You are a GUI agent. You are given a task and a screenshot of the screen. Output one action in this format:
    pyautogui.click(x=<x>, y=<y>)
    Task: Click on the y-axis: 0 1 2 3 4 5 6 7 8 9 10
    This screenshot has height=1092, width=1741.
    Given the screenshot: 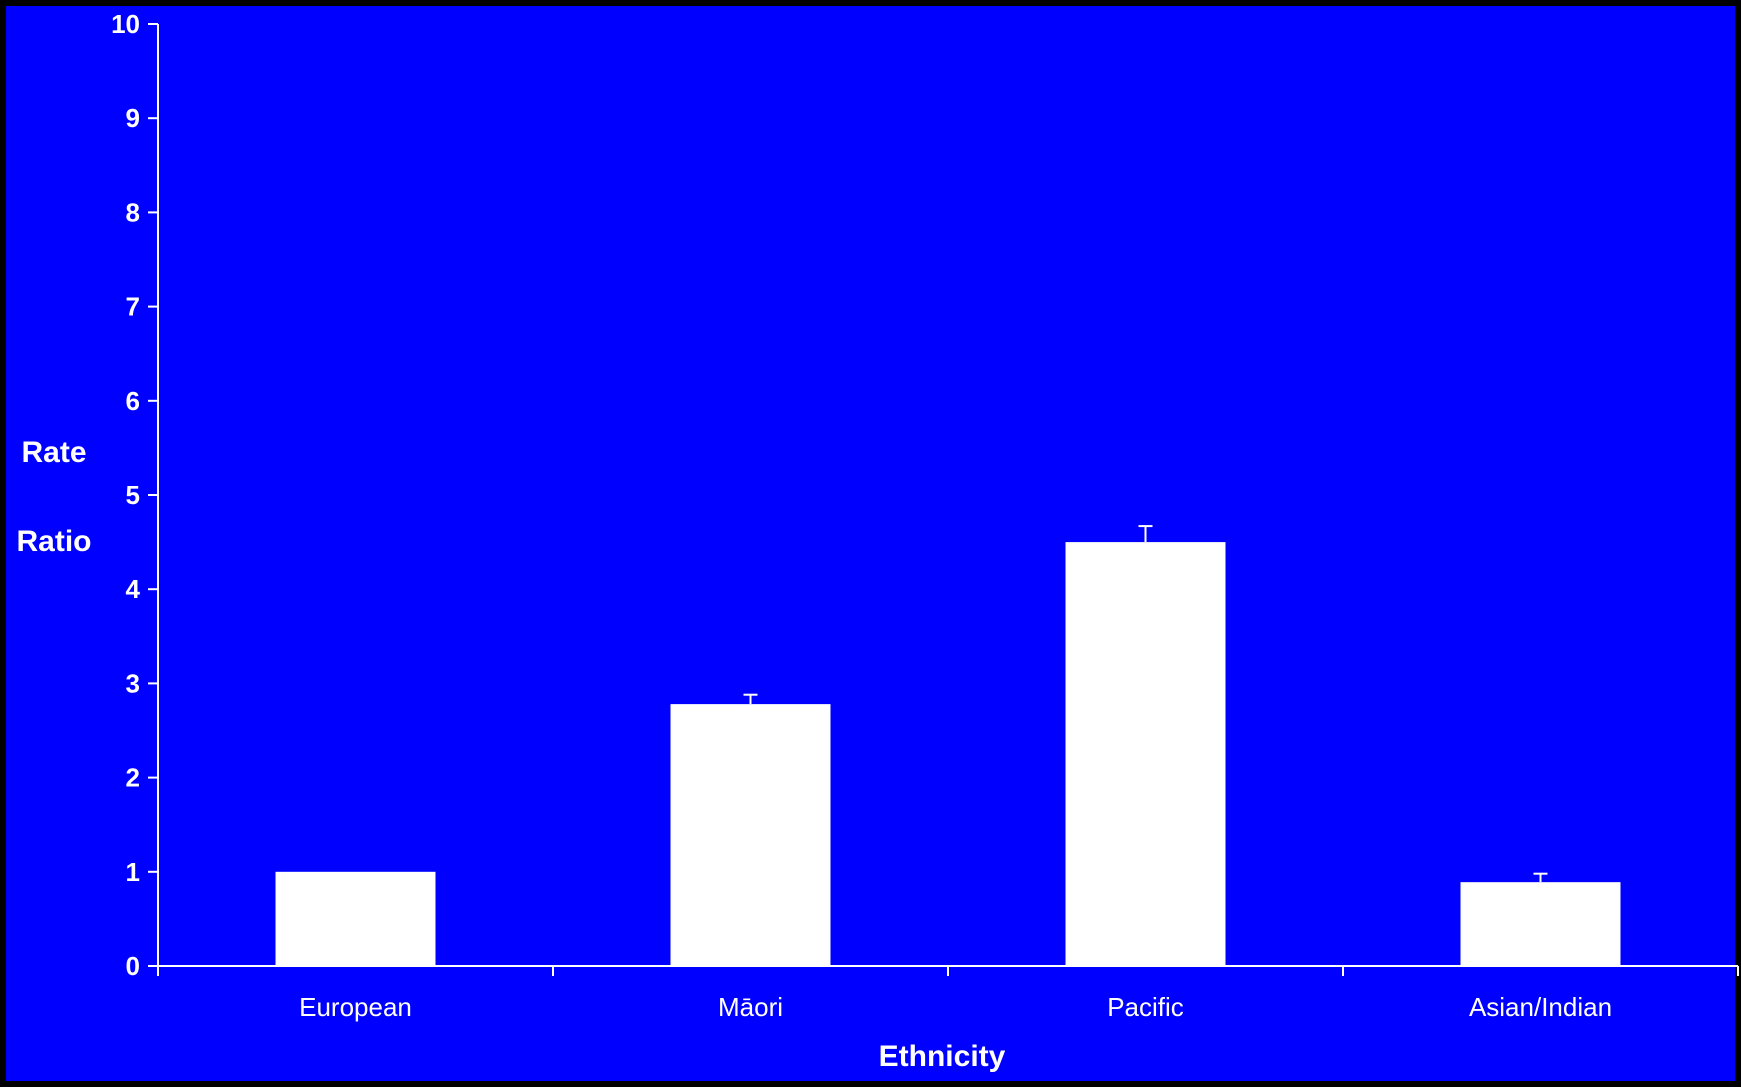 What is the action you would take?
    pyautogui.click(x=135, y=495)
    